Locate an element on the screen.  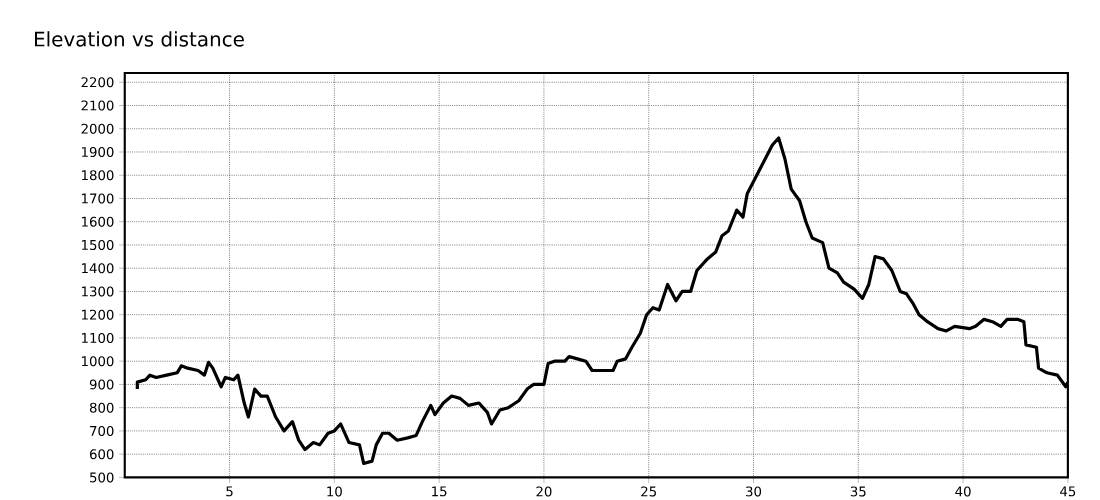
x-tick-label: 30 is located at coordinates (754, 491).